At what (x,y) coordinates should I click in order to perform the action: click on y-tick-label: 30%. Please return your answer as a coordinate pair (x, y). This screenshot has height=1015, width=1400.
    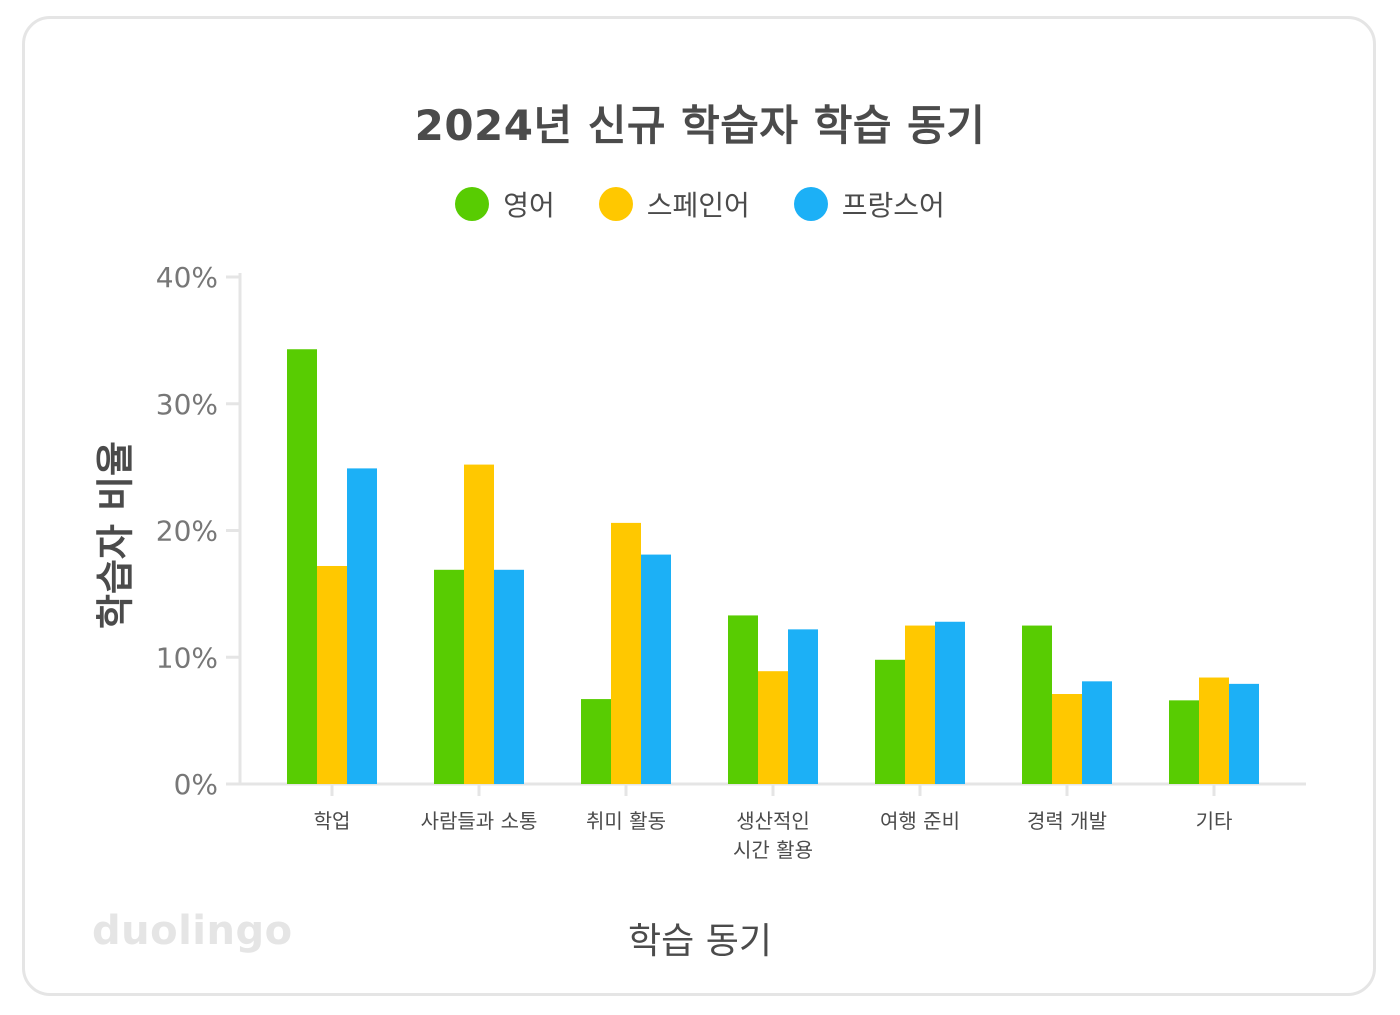
    Looking at the image, I should click on (187, 404).